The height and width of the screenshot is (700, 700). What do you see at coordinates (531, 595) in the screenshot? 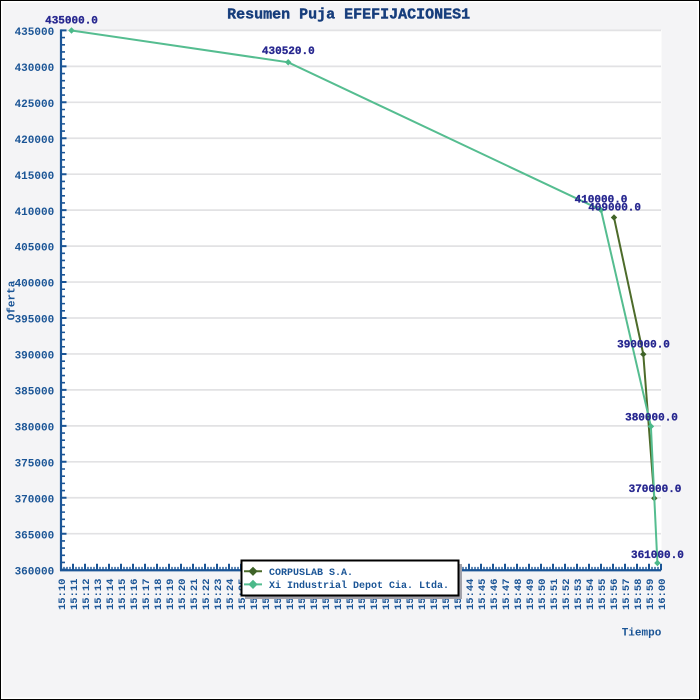
I see `svg-text: 15:49` at bounding box center [531, 595].